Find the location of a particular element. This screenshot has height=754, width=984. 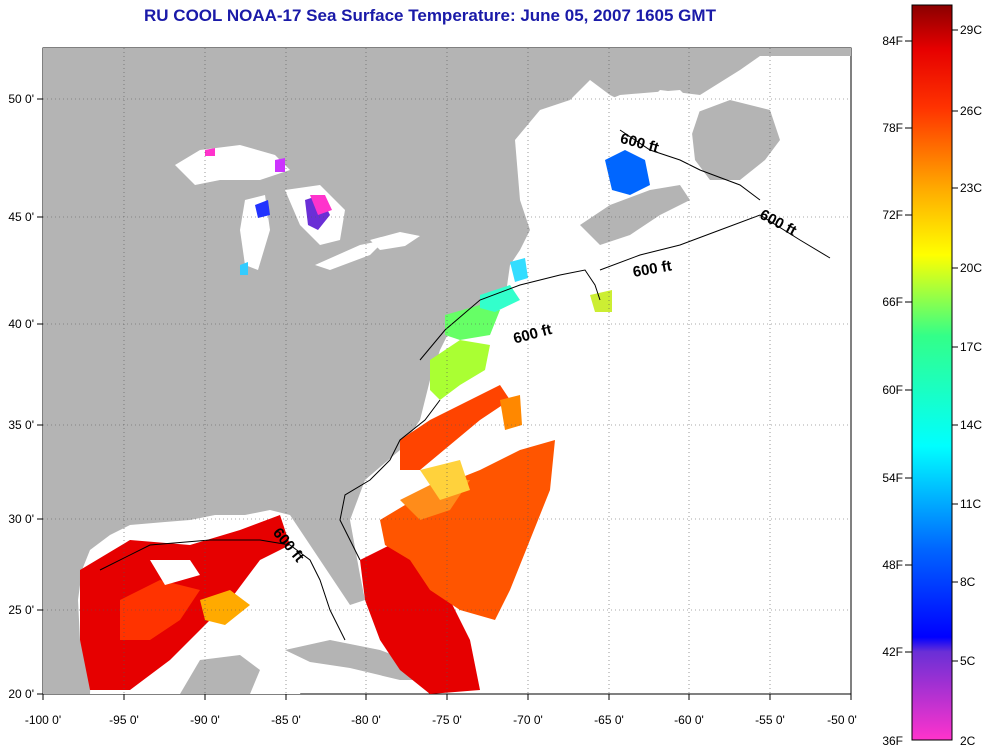

lake-superior is located at coordinates (232, 165).